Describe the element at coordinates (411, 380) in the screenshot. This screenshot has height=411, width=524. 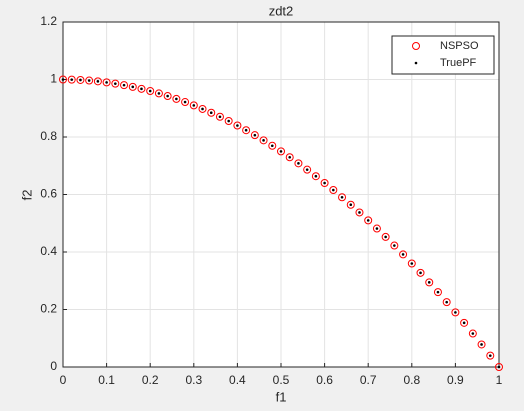
I see `x-tick-label: 0.8` at that location.